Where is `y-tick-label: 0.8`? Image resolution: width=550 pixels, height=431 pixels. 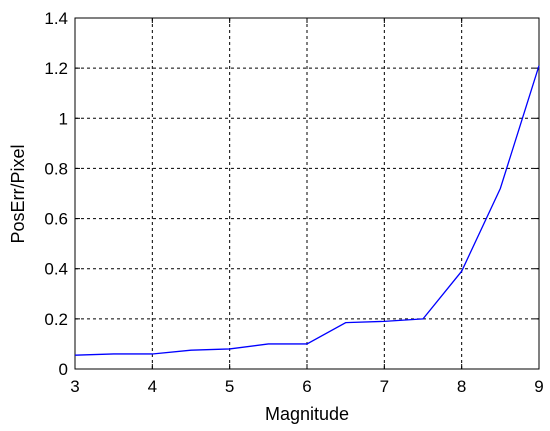 y-tick-label: 0.8 is located at coordinates (56, 168).